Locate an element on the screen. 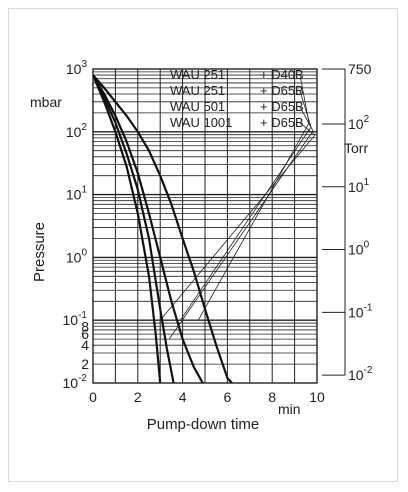 The height and width of the screenshot is (492, 408). torr-tick-label: 10² is located at coordinates (359, 123).